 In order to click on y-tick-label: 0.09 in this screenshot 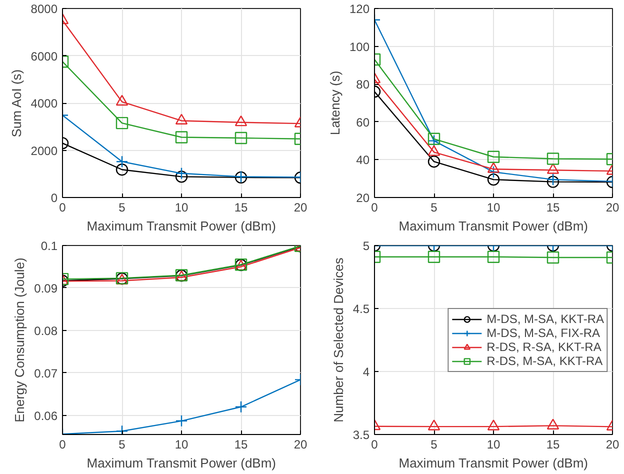, I will do `click(46, 288)`.